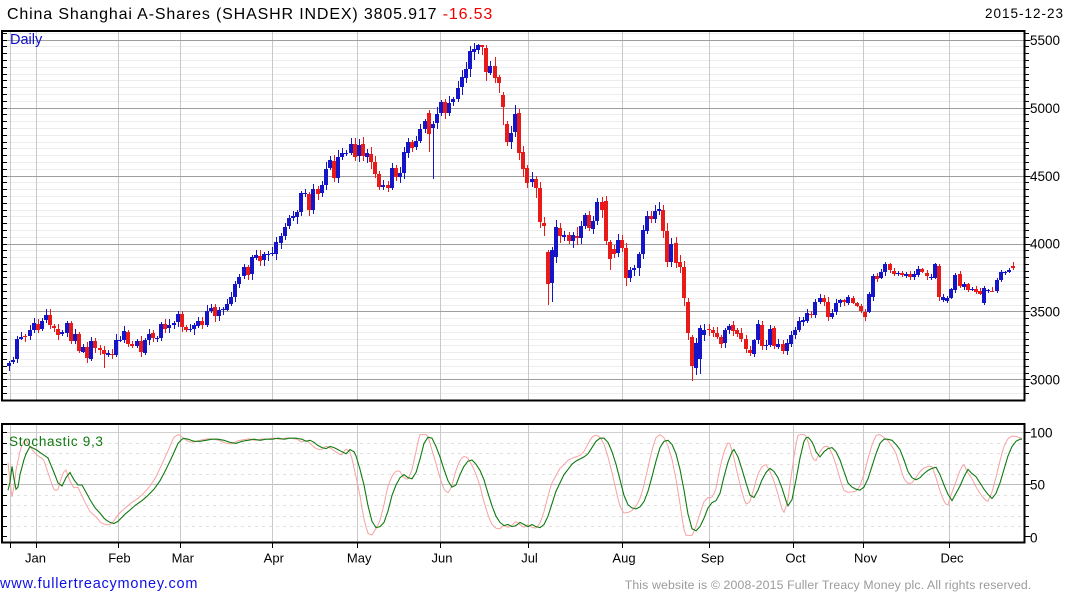  Describe the element at coordinates (442, 558) in the screenshot. I see `svg-text: Jun` at that location.